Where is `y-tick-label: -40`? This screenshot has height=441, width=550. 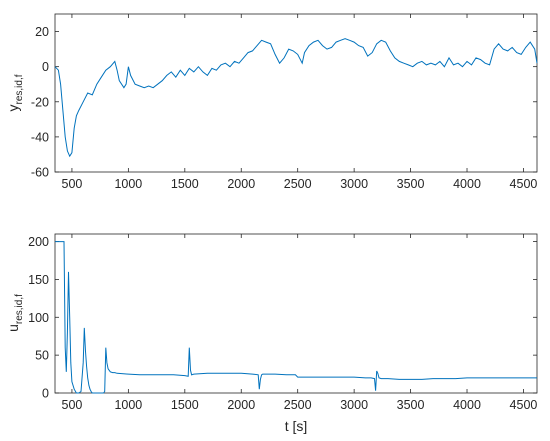 y-tick-label: -40 is located at coordinates (40, 137).